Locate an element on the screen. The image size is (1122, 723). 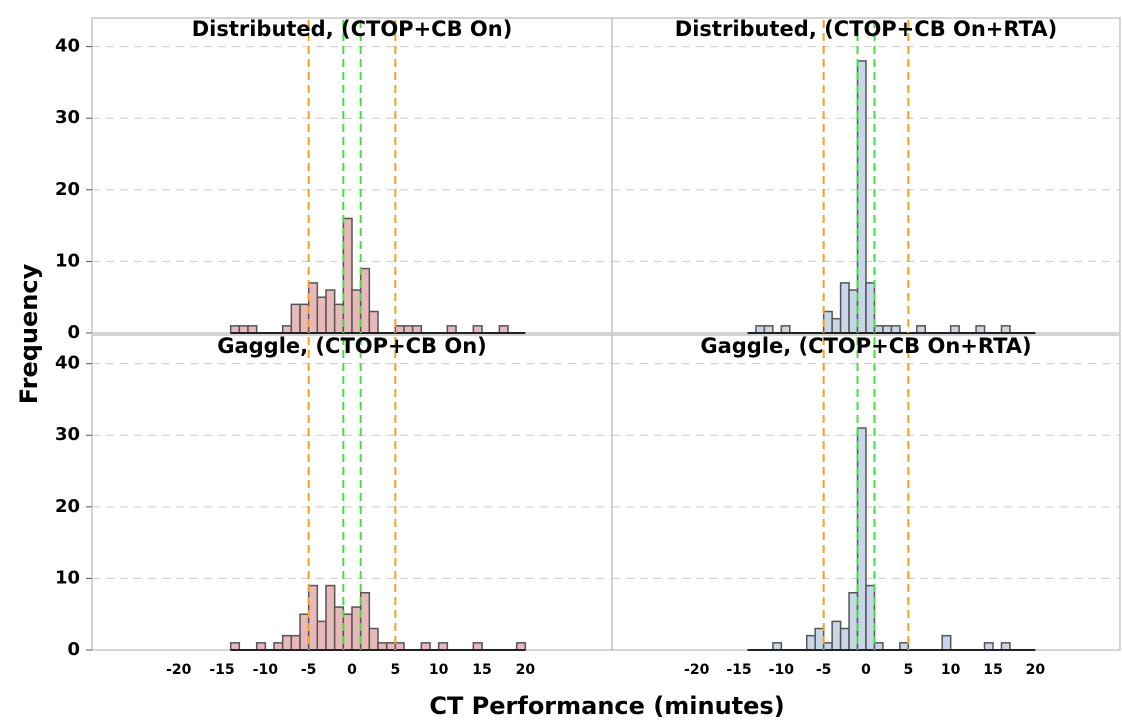
panel-title: Distributed, (CTOP+CB On) is located at coordinates (352, 29).